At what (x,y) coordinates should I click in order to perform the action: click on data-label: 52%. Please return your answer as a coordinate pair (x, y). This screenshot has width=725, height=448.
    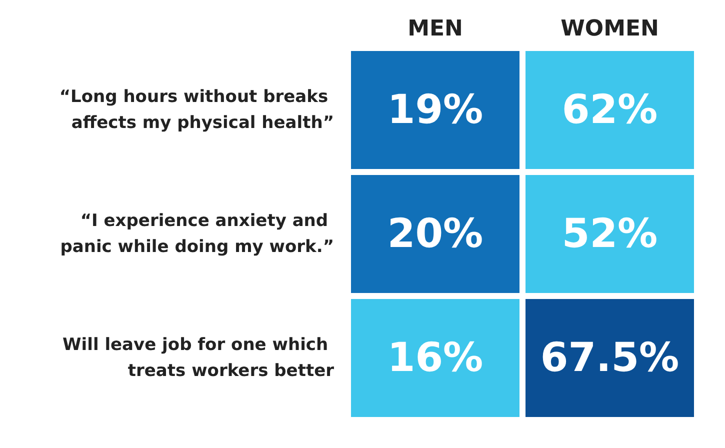
    Looking at the image, I should click on (610, 234).